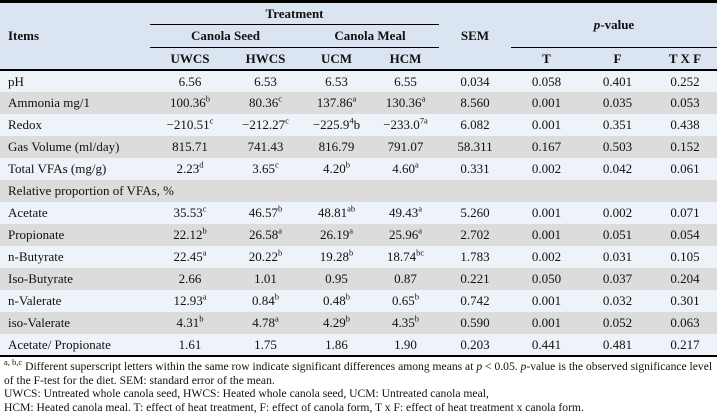  What do you see at coordinates (685, 168) in the screenshot?
I see `data-cell: 0.061` at bounding box center [685, 168].